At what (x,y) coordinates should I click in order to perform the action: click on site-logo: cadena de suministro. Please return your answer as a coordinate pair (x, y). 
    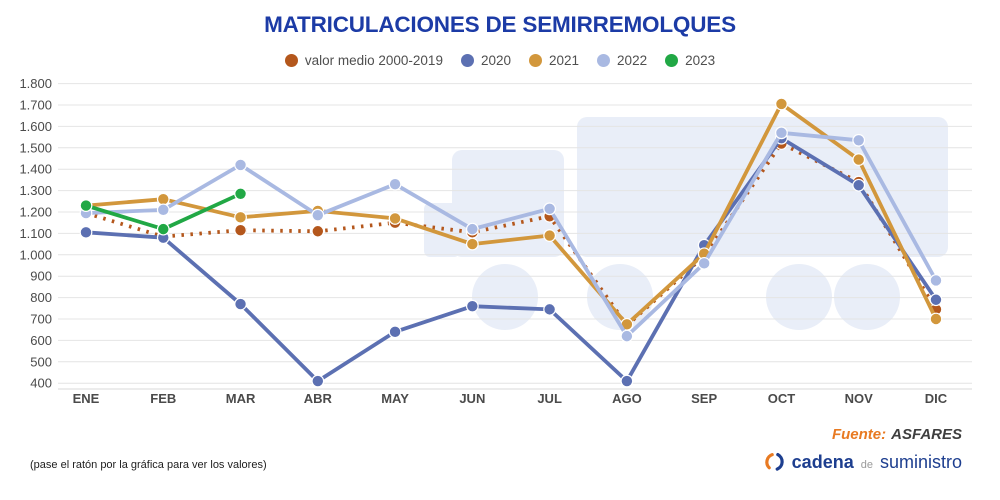
    Looking at the image, I should click on (863, 462).